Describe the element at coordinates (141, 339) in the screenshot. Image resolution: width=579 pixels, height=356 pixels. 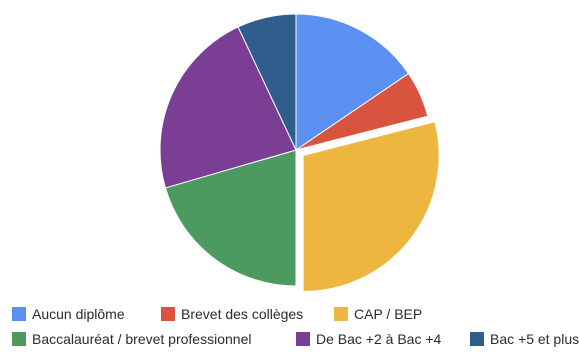
I see `legend-label-baccalaureat-brevet-professionnel: Baccalauréat / brevet professionnel` at that location.